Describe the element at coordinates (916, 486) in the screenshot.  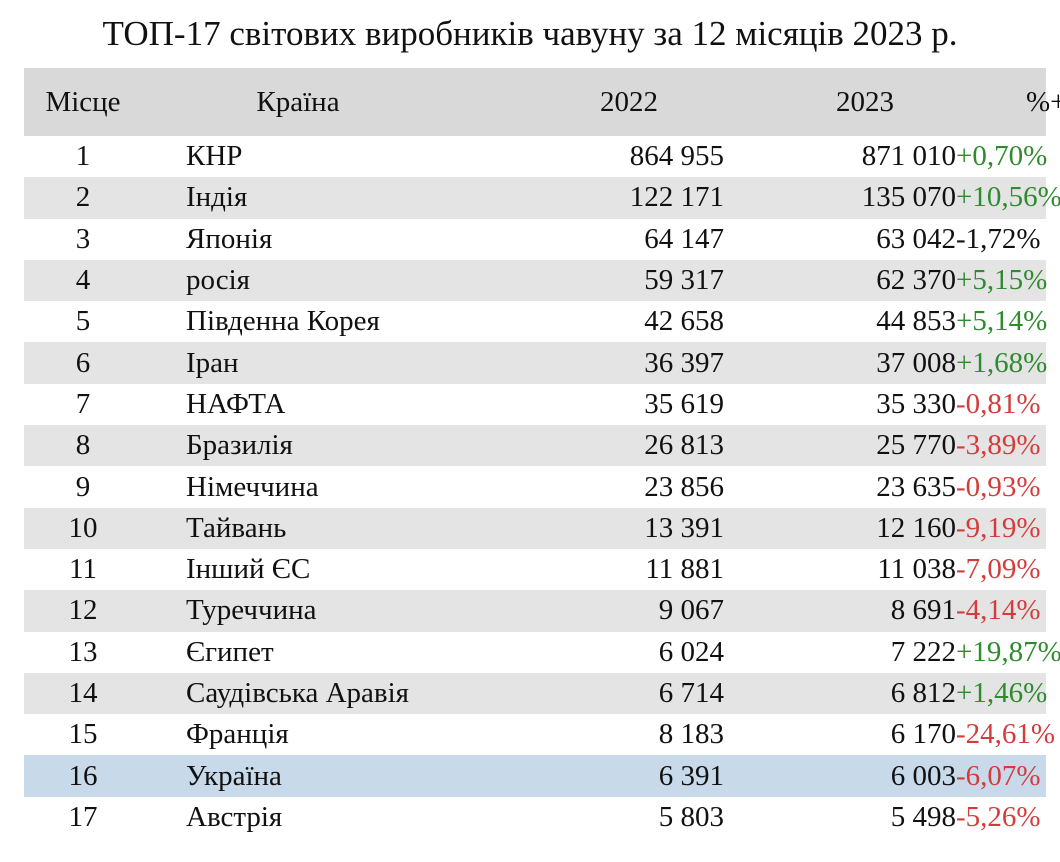
I see `cell-2023: 23 635` at that location.